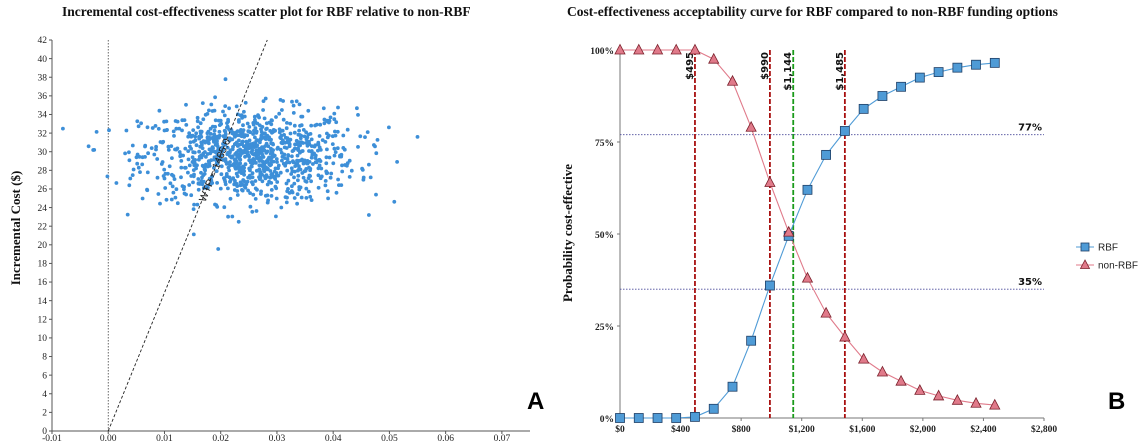 This screenshot has height=441, width=1138. I want to click on ceac-x-tick-label: $800, so click(741, 429).